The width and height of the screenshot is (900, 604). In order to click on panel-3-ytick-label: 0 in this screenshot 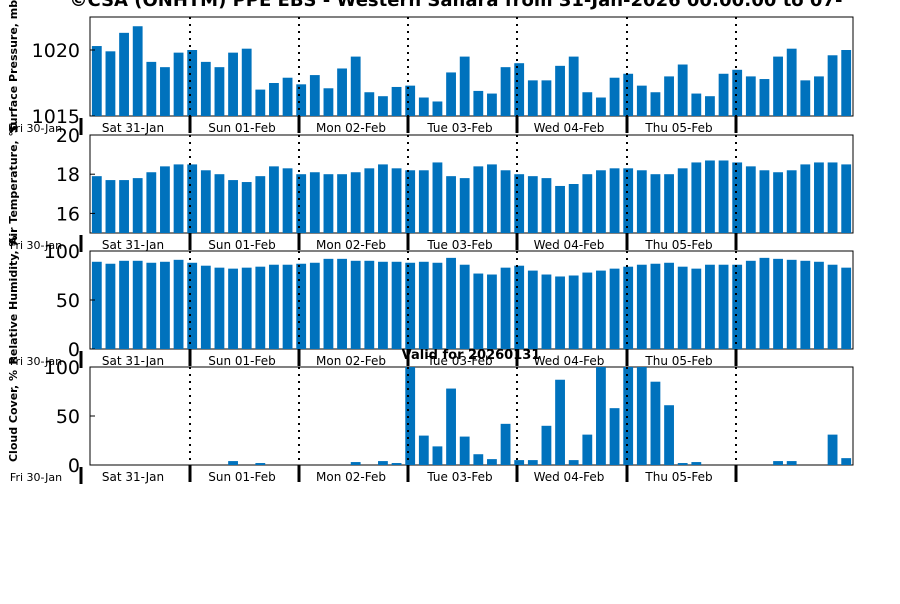, I will do `click(74, 466)`.